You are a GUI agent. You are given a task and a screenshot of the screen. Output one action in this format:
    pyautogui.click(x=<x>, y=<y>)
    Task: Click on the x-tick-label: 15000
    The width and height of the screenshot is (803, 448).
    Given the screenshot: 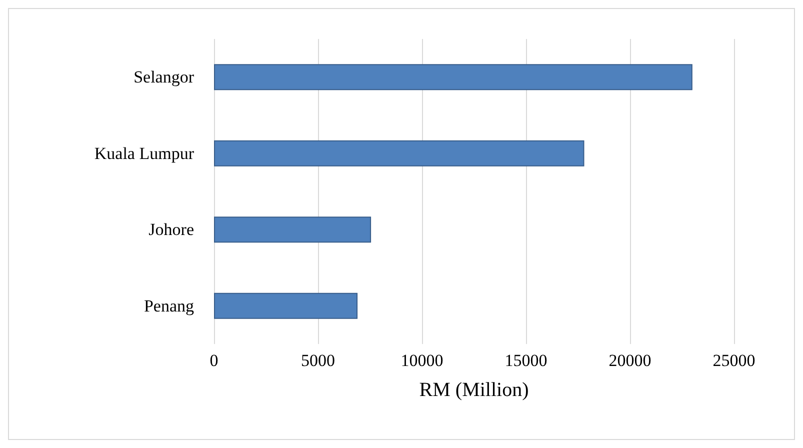 What is the action you would take?
    pyautogui.click(x=526, y=360)
    